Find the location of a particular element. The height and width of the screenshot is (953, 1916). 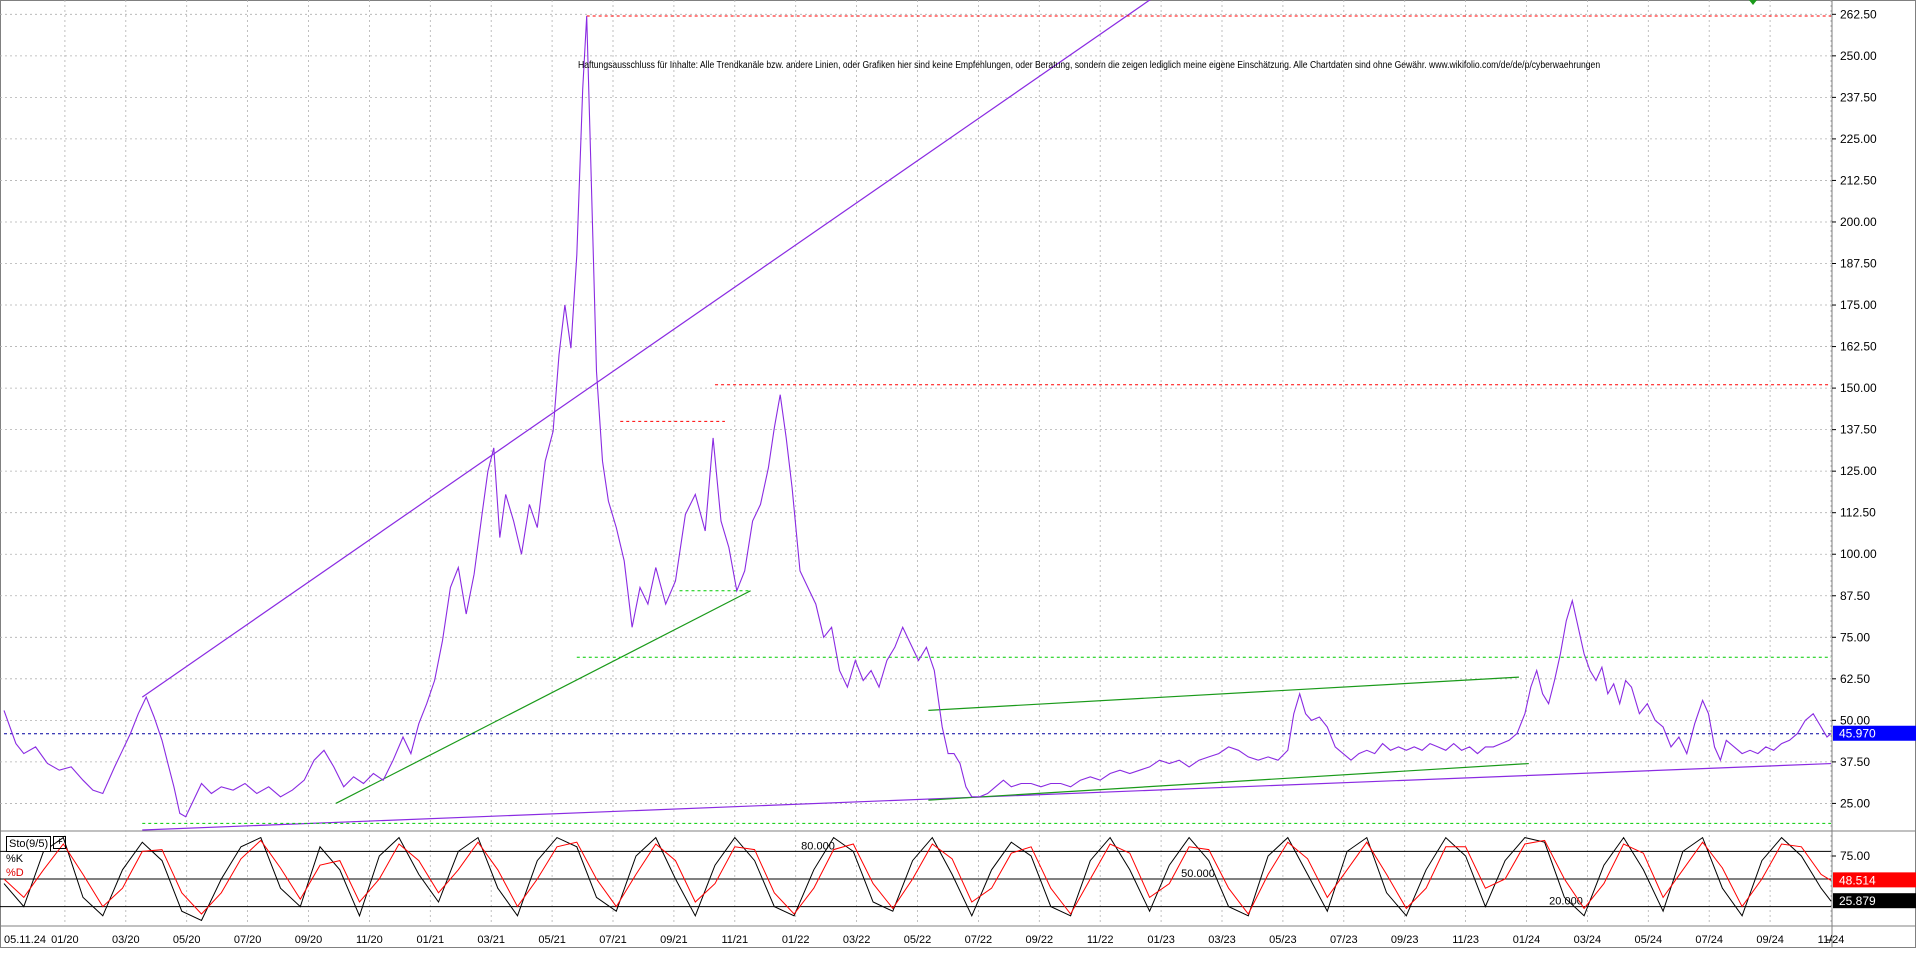

x-tick-label: 01/23 is located at coordinates (1161, 940).